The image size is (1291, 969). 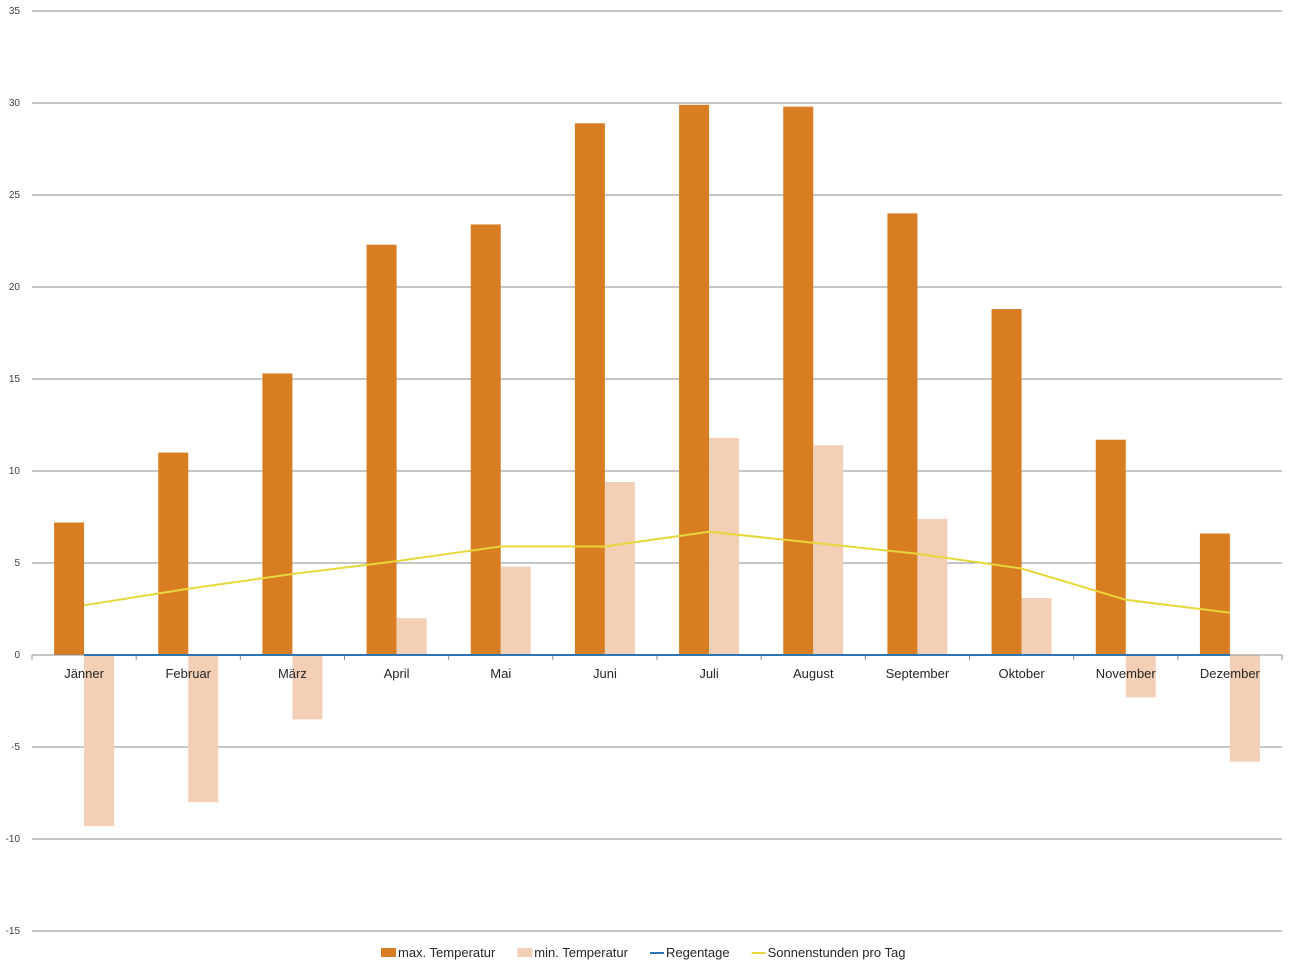 I want to click on bar-max-temperatur-juli, so click(x=694, y=380).